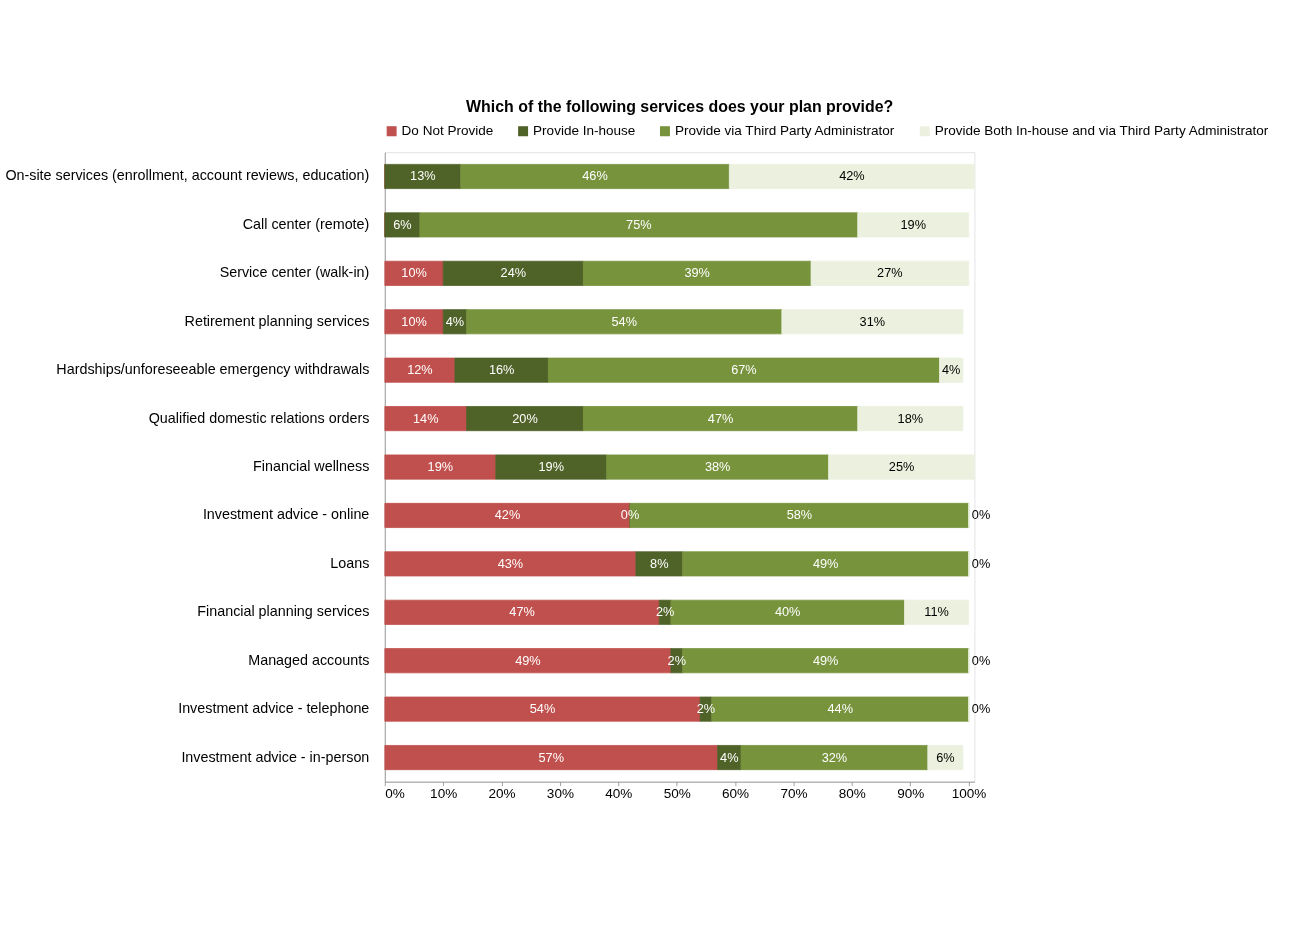  I want to click on y-tick-label: Service center (walk-in), so click(294, 272).